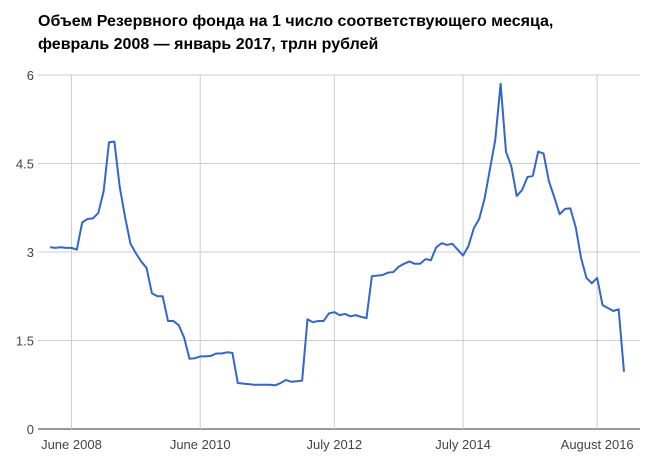 The image size is (654, 475). What do you see at coordinates (30, 252) in the screenshot?
I see `y-tick-label: 3` at bounding box center [30, 252].